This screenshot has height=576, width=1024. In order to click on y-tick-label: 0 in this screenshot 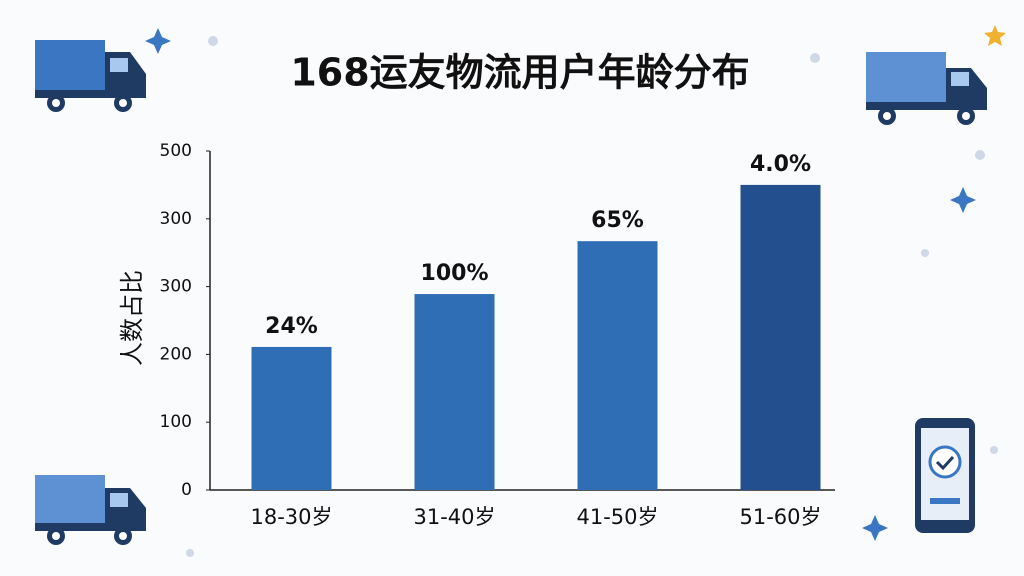, I will do `click(186, 490)`.